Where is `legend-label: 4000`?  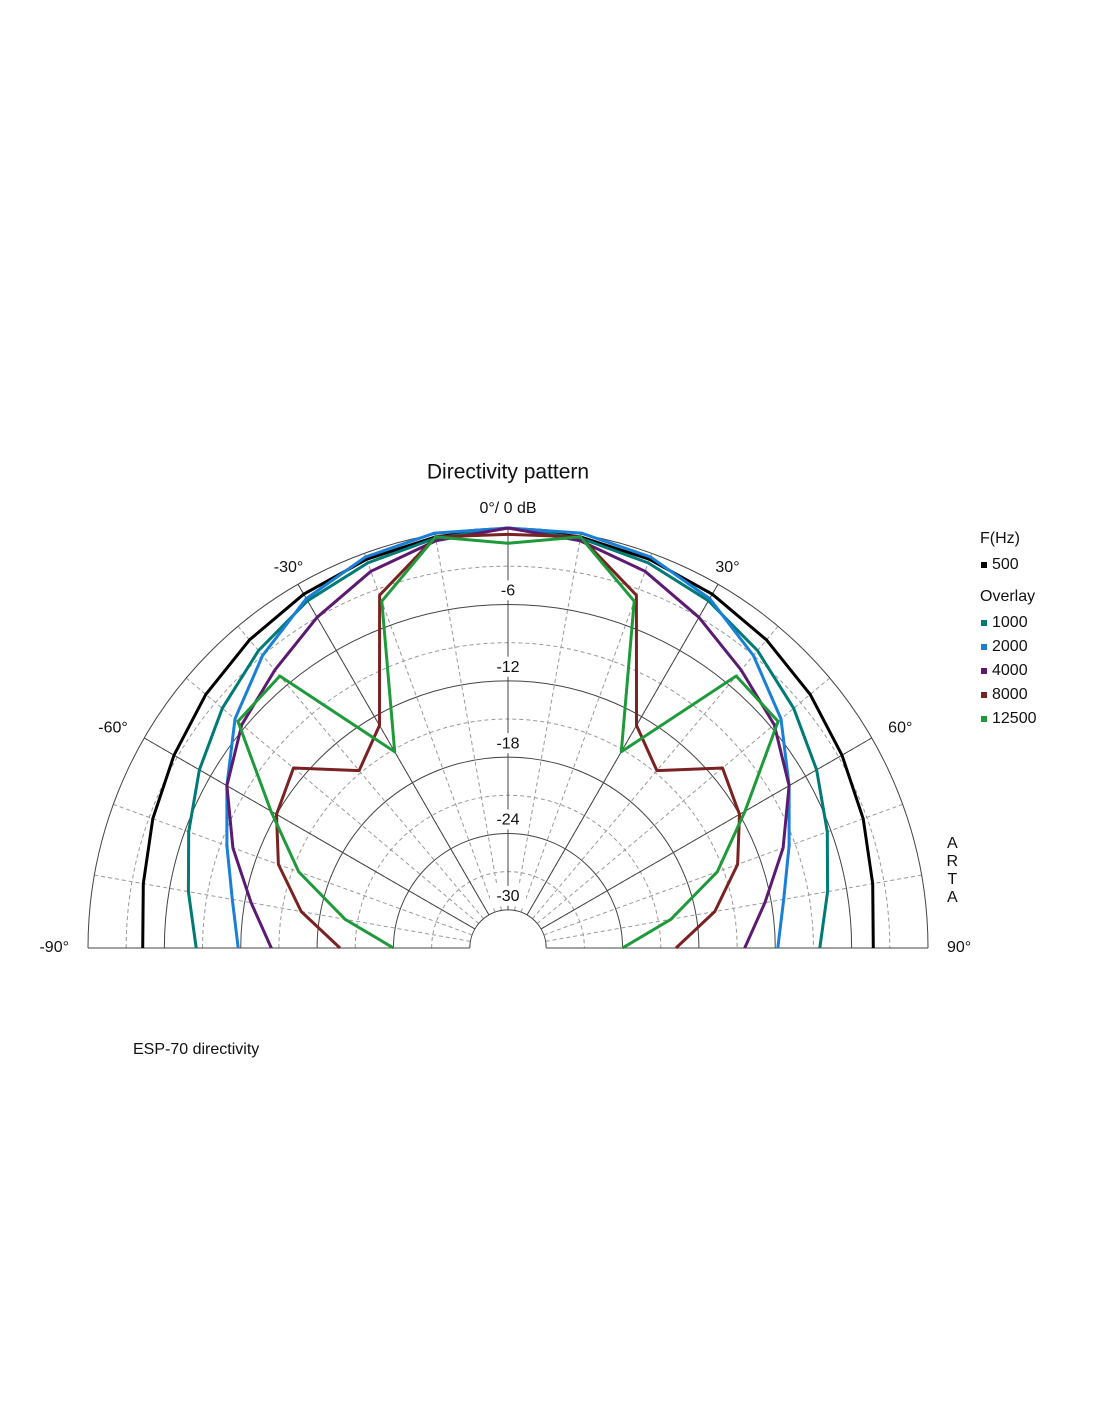 legend-label: 4000 is located at coordinates (1010, 670).